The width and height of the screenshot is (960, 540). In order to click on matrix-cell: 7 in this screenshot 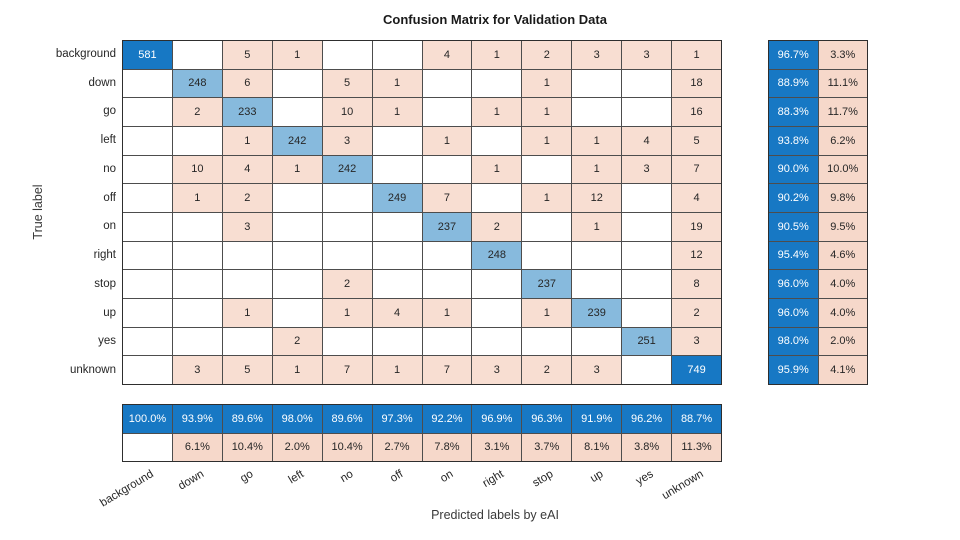, I will do `click(447, 370)`.